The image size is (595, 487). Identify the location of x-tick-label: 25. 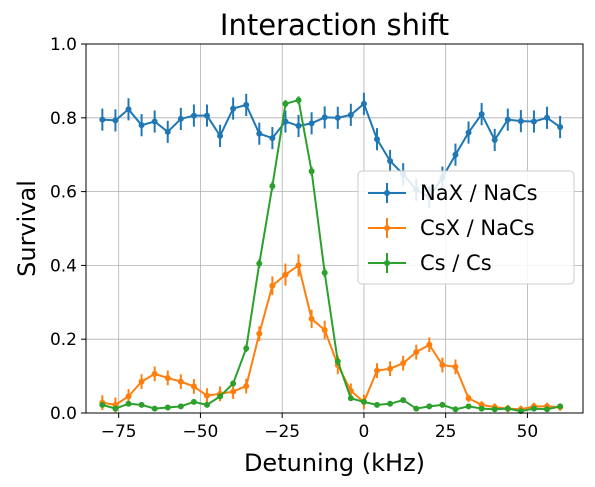
(446, 432).